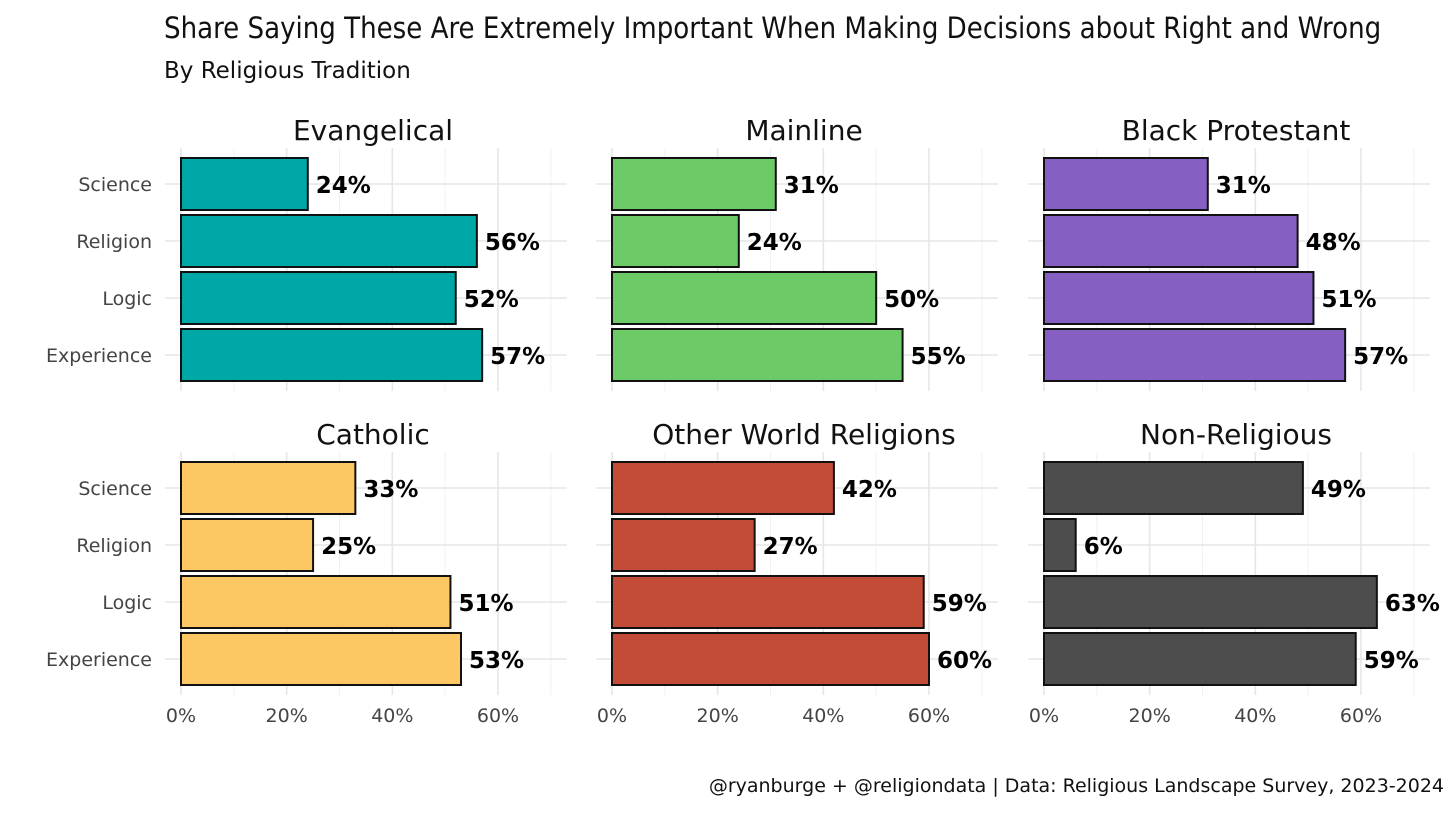 The height and width of the screenshot is (813, 1456). I want to click on panel-title: Black Protestant, so click(1236, 130).